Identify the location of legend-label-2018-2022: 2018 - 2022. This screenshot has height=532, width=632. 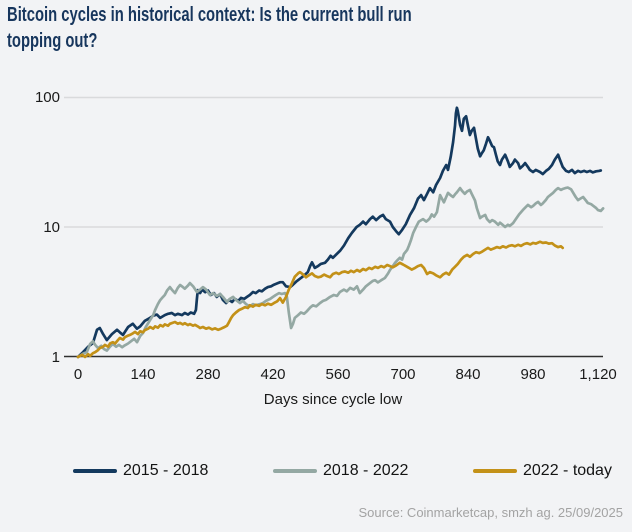
(366, 470).